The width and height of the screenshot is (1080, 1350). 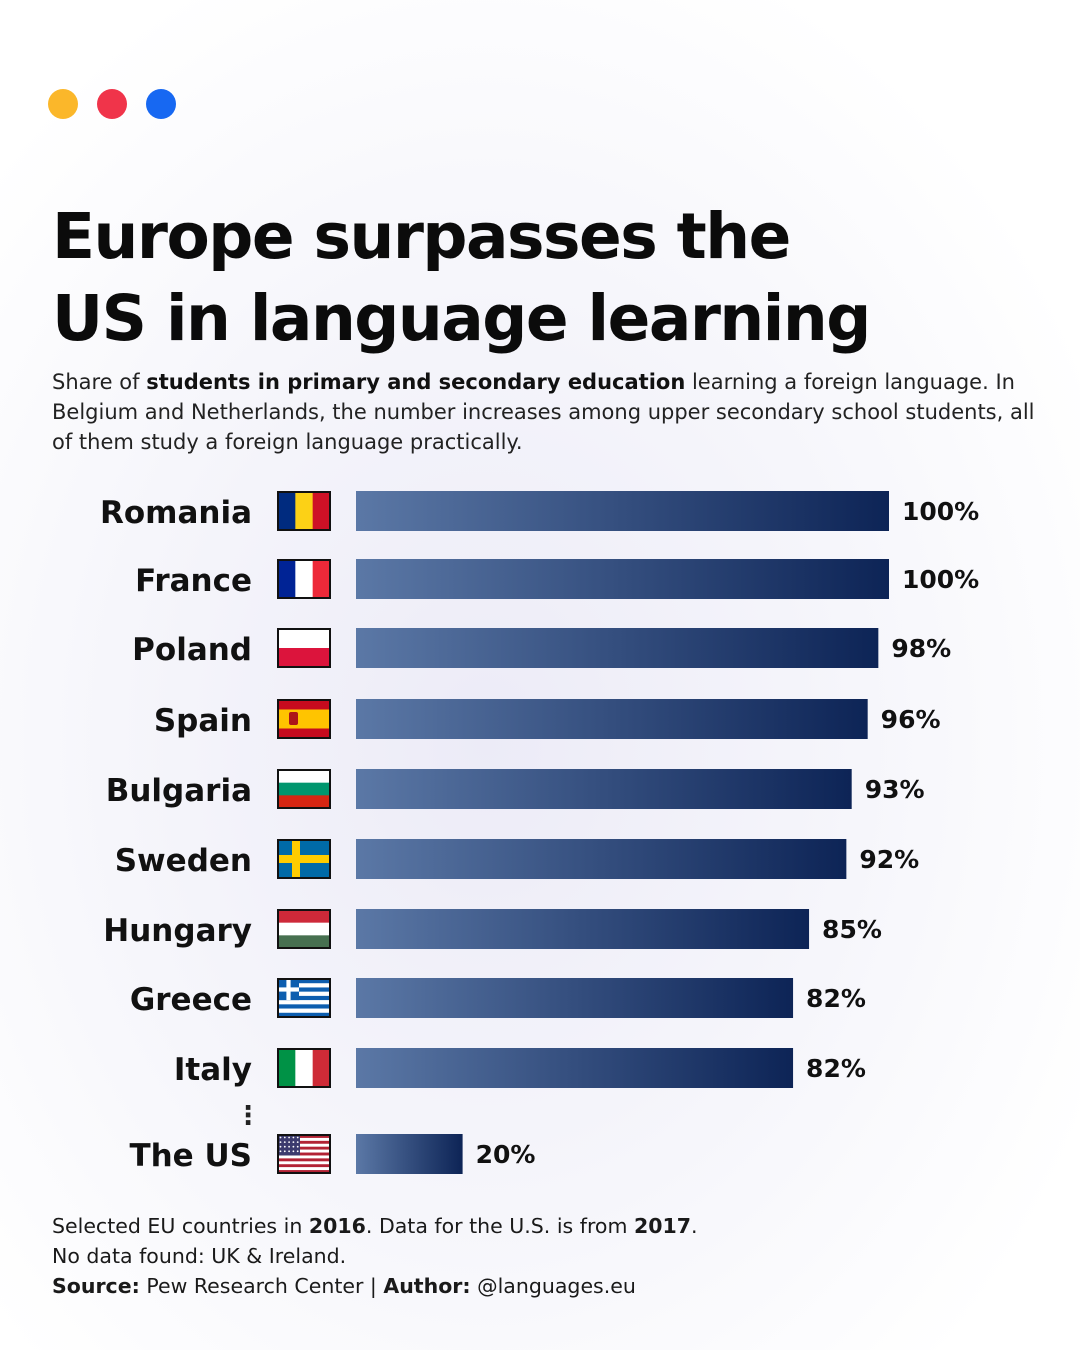 What do you see at coordinates (99, 382) in the screenshot?
I see `subtitle-pre: Share of` at bounding box center [99, 382].